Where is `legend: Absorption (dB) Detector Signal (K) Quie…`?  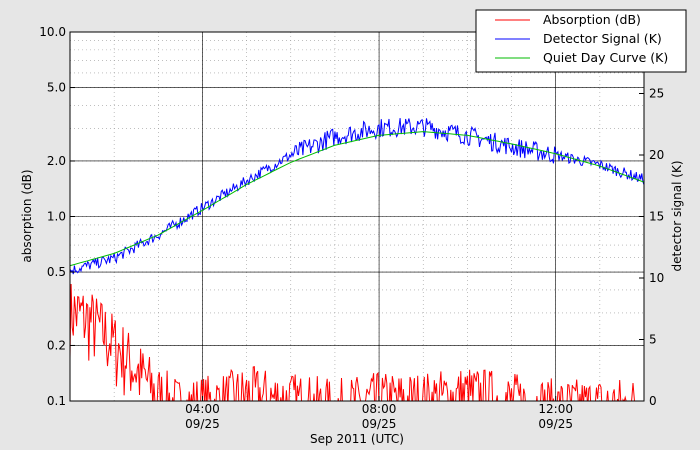
legend: Absorption (dB) Detector Signal (K) Quie… is located at coordinates (581, 41).